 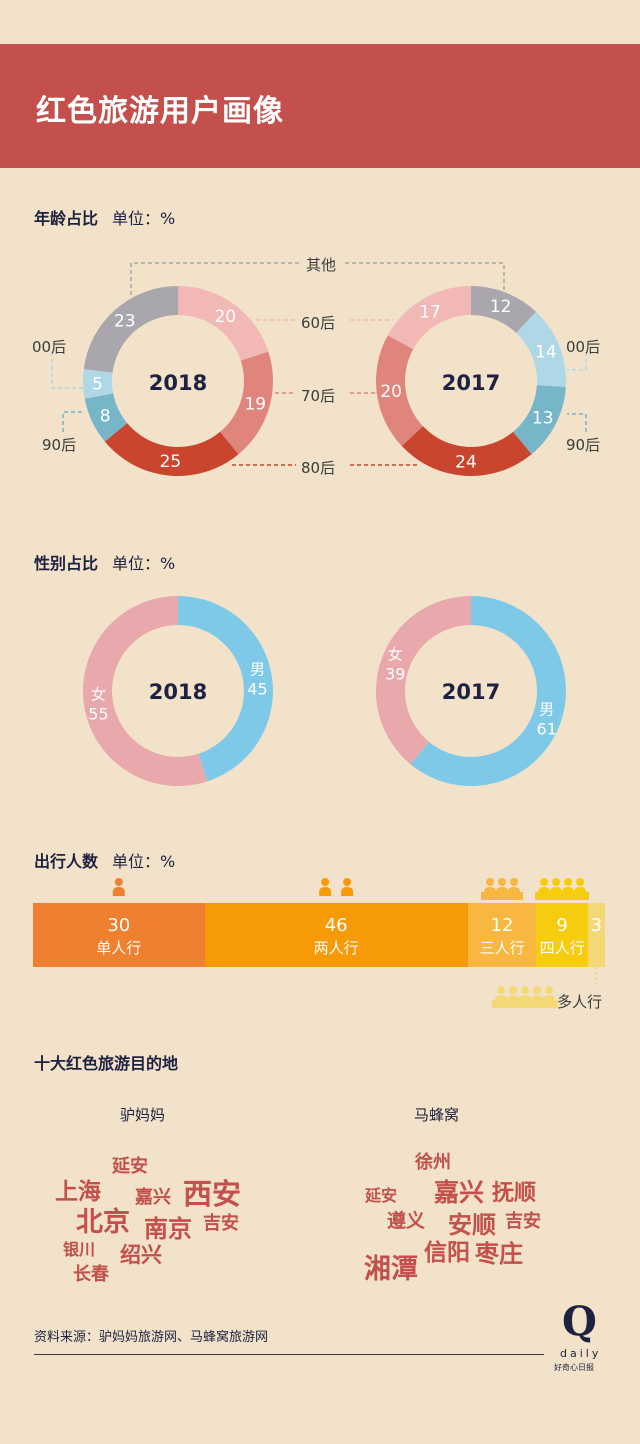 I want to click on page-title: 红色旅游用户画像, so click(x=160, y=111).